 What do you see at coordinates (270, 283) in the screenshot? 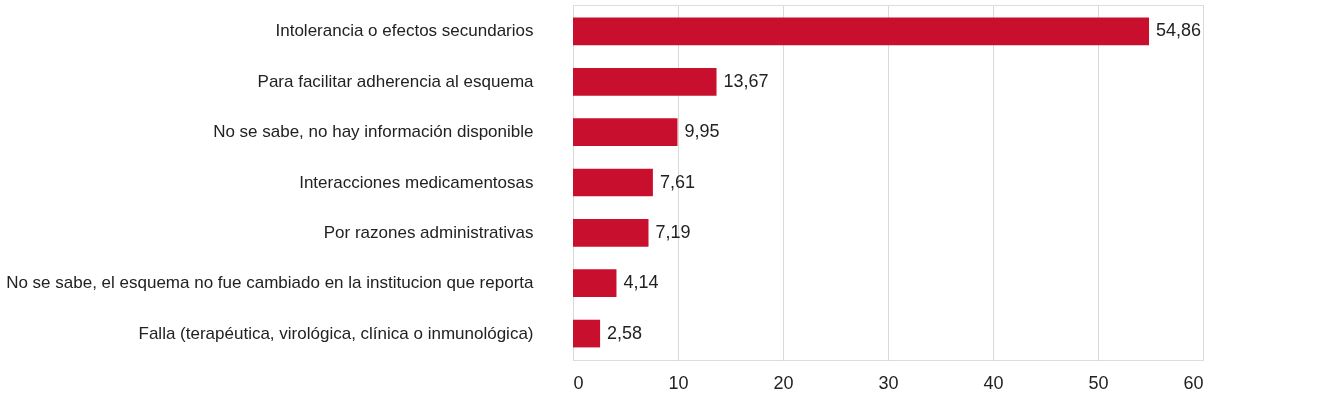
I see `y-tick-label: No se sabe, el esquema no fue cambiado en la institucion que reporta` at bounding box center [270, 283].